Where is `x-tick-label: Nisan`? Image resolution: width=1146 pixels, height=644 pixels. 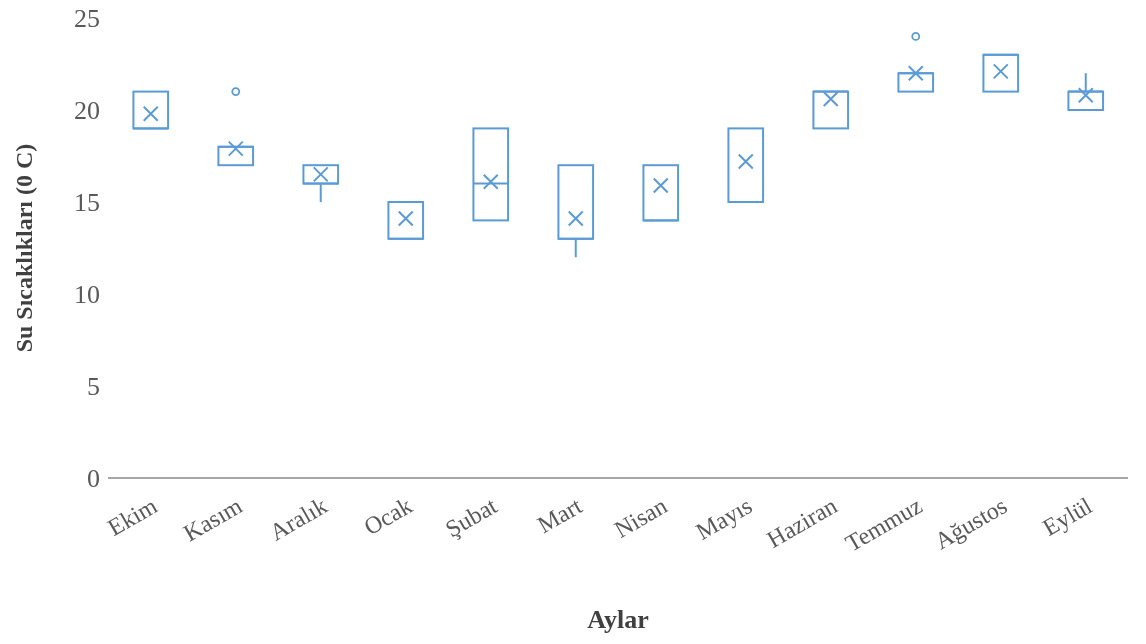 x-tick-label: Nisan is located at coordinates (640, 517).